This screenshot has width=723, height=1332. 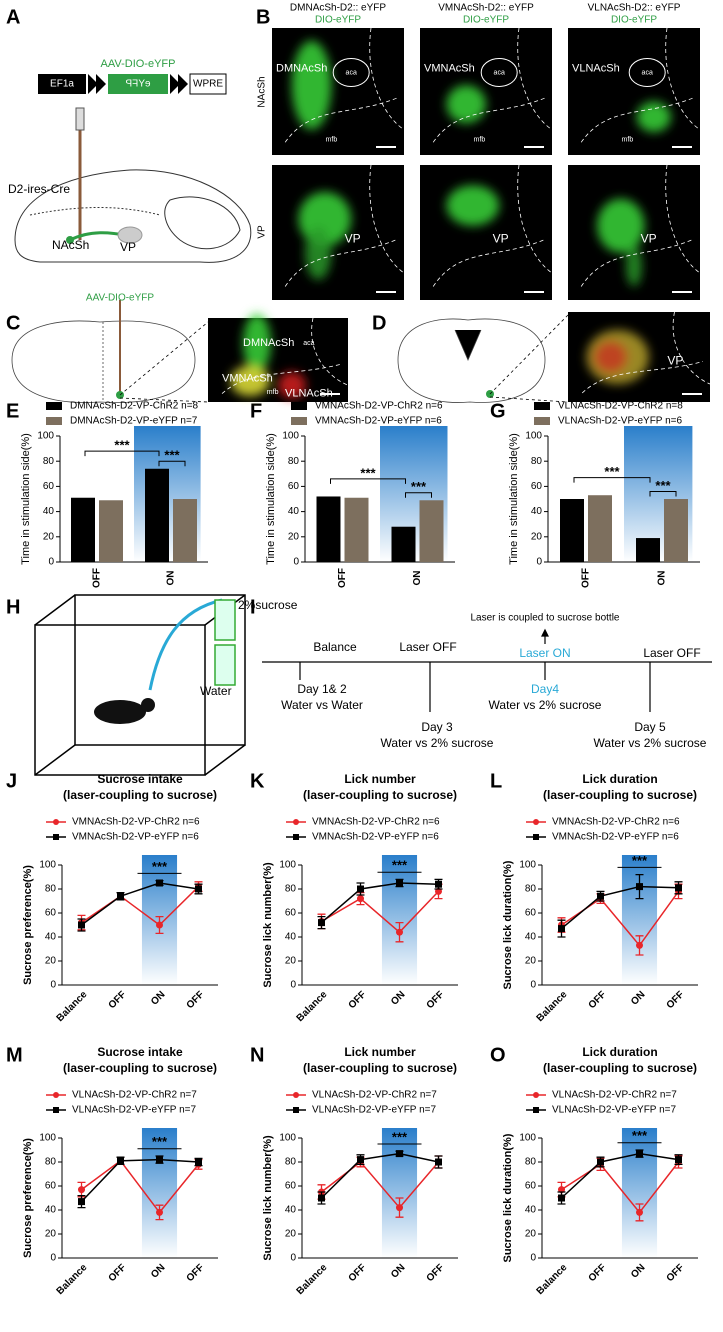 What do you see at coordinates (514, 499) in the screenshot?
I see `y-axis-label: Time in stimulation side(%)` at bounding box center [514, 499].